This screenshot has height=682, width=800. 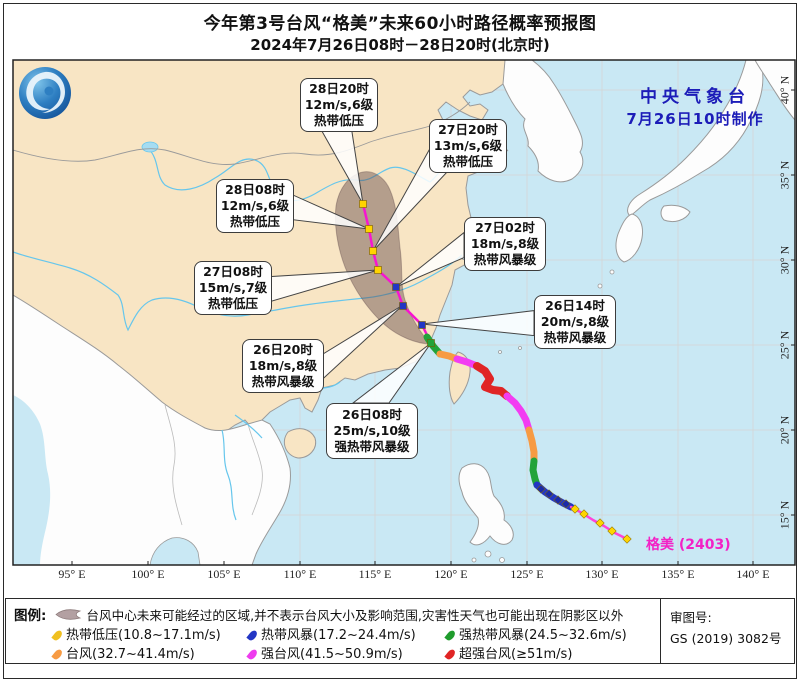 I want to click on lat-axis-label: 30° N, so click(x=784, y=260).